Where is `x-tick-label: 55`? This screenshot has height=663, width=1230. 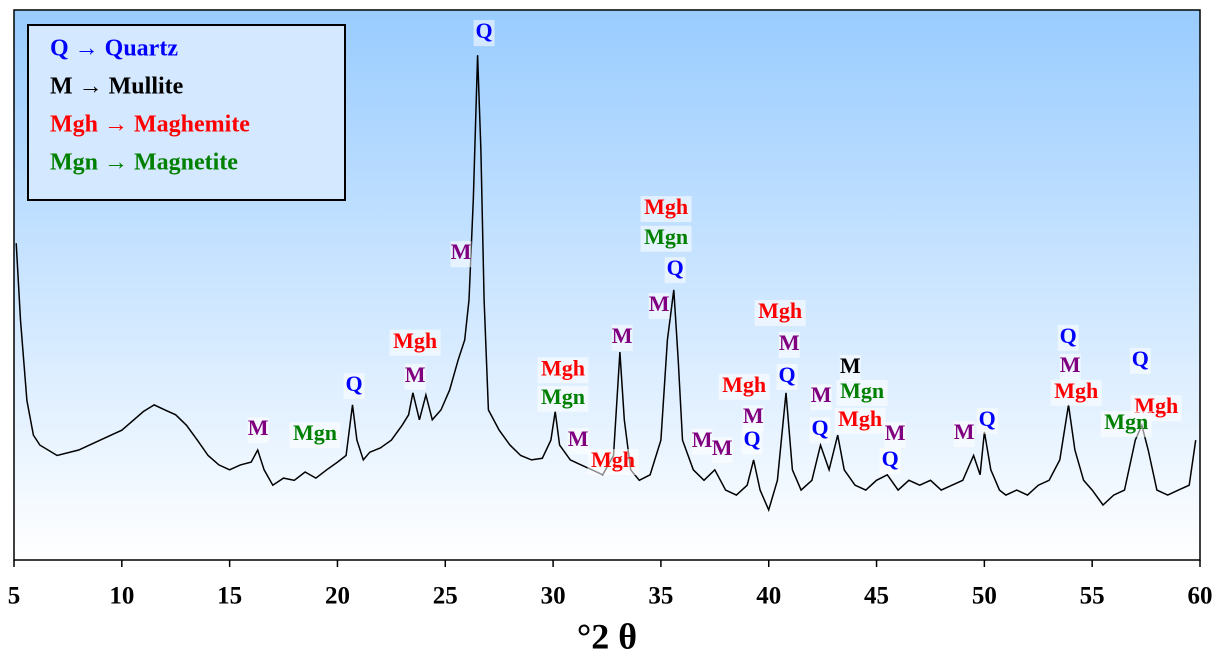 x-tick-label: 55 is located at coordinates (1092, 596).